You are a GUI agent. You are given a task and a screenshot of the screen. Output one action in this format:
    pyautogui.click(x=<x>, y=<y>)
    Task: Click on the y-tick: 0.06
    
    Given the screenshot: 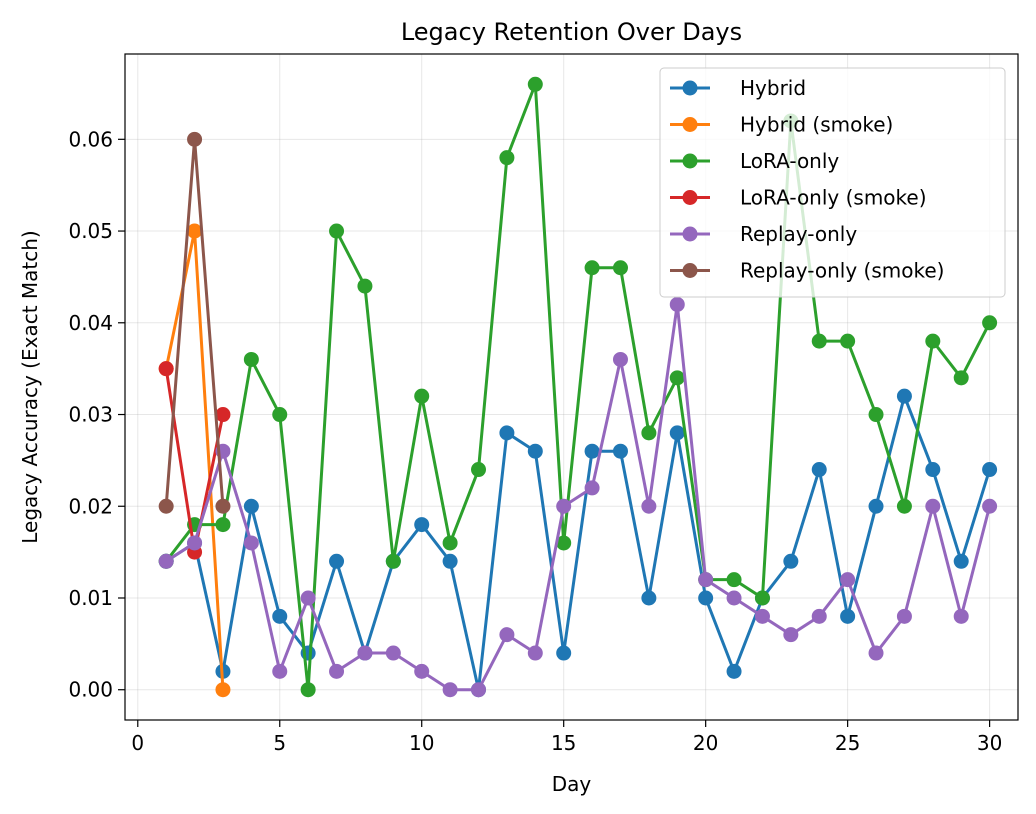 What is the action you would take?
    pyautogui.click(x=96, y=139)
    